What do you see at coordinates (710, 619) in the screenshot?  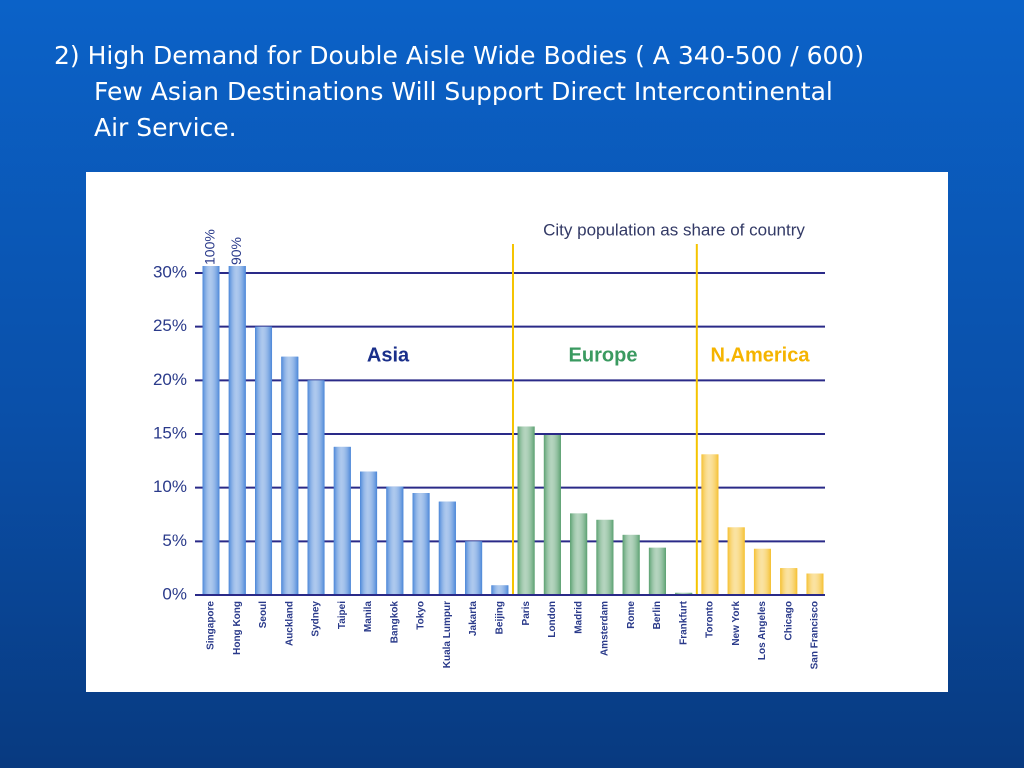 I see `x-tick-label: Toronto` at bounding box center [710, 619].